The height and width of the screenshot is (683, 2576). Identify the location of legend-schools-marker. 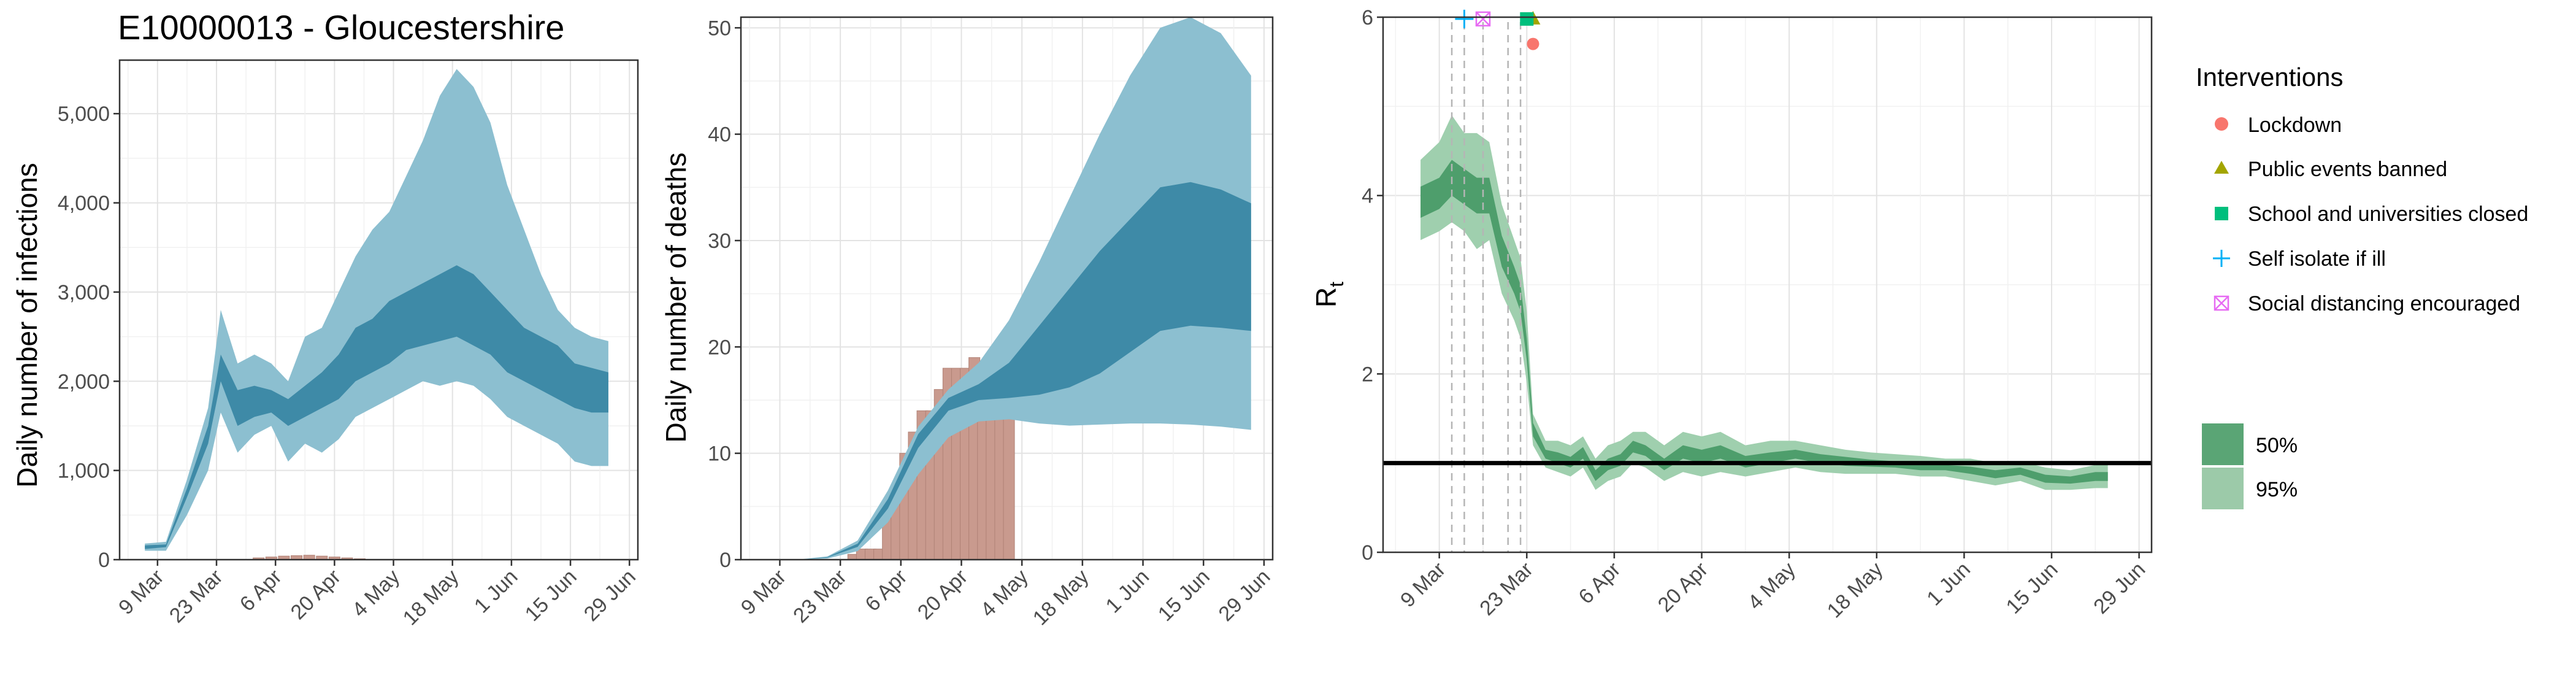
(2221, 213).